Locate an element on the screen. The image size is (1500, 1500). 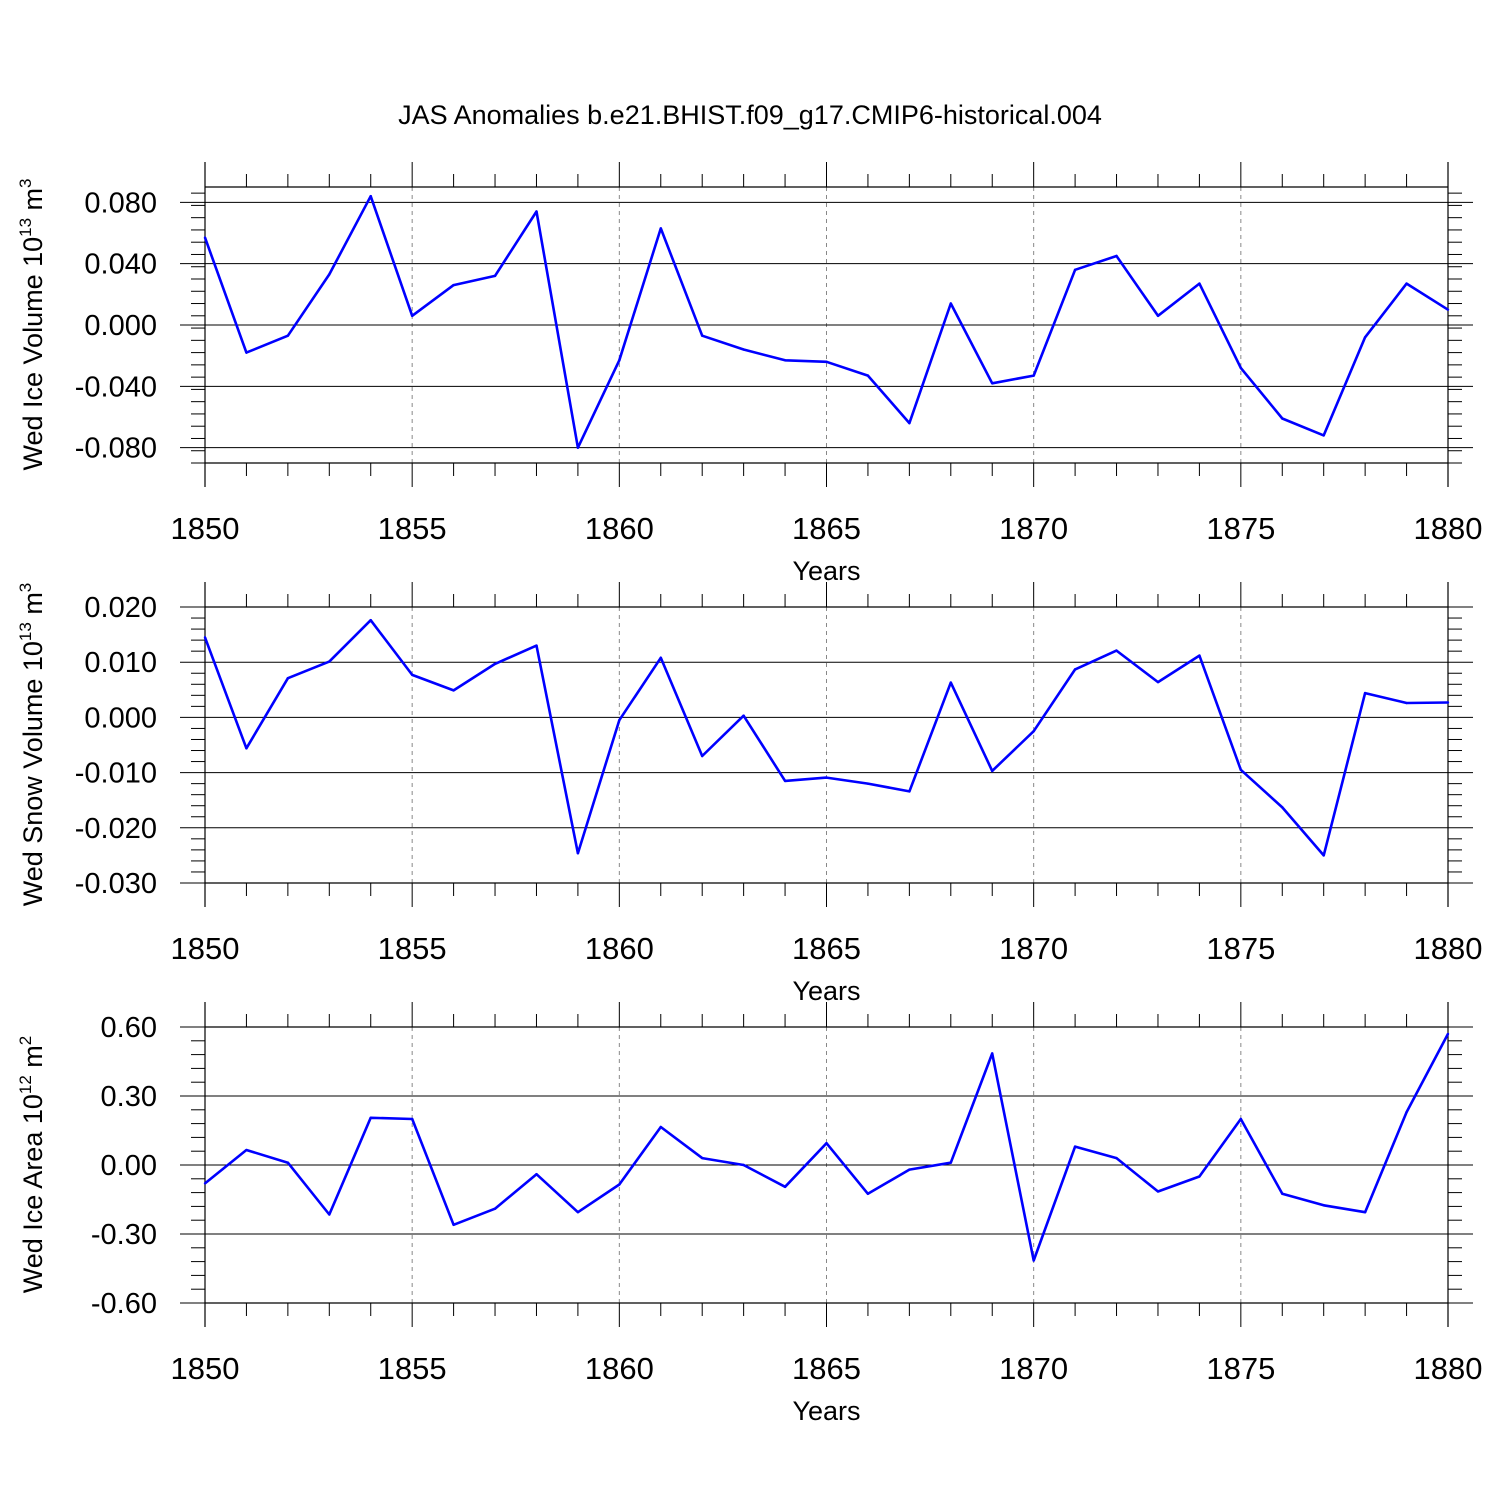
y-tick-label: -0.30 is located at coordinates (124, 1235).